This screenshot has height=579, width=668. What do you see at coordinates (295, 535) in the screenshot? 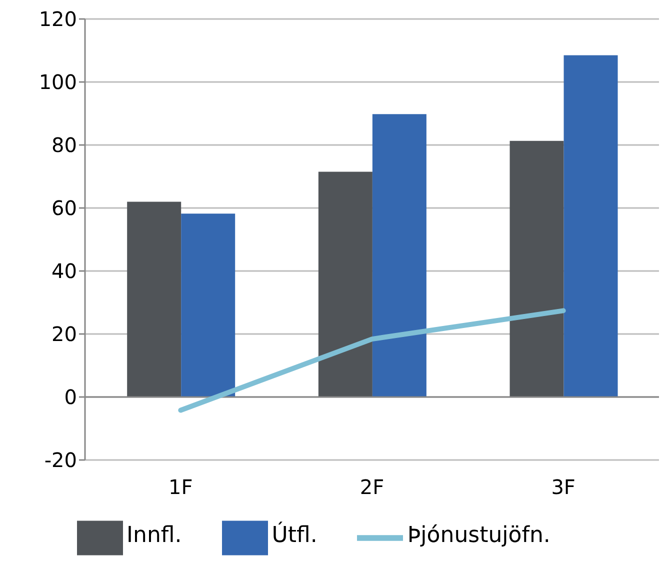
I see `legend-label: Útfl.` at bounding box center [295, 535].